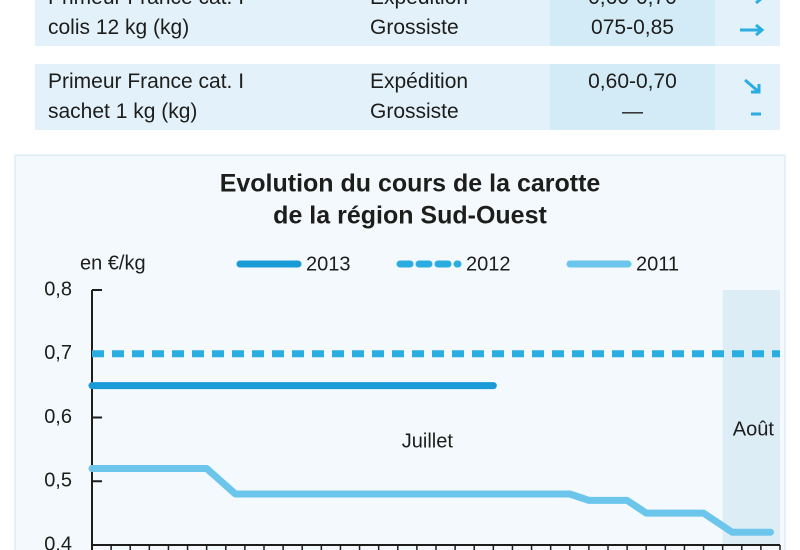 The height and width of the screenshot is (550, 800). I want to click on y-tick-label: 0,8, so click(58, 289).